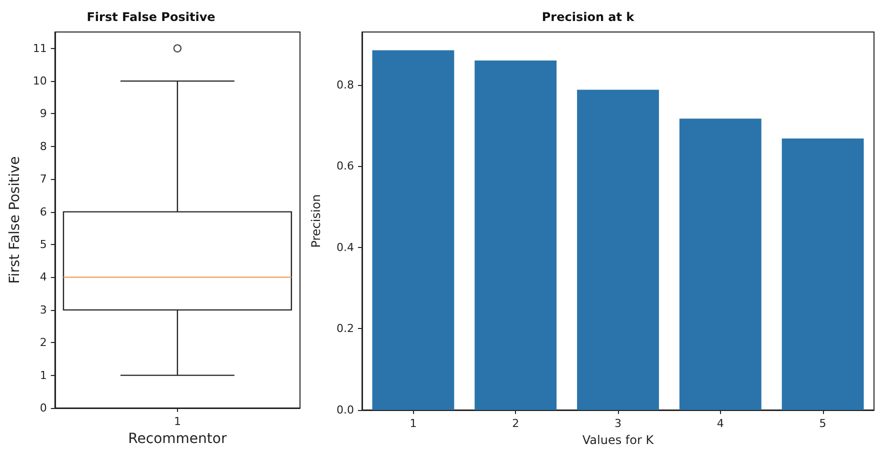 The image size is (878, 451). I want to click on y-tick-label: 0.6, so click(345, 166).